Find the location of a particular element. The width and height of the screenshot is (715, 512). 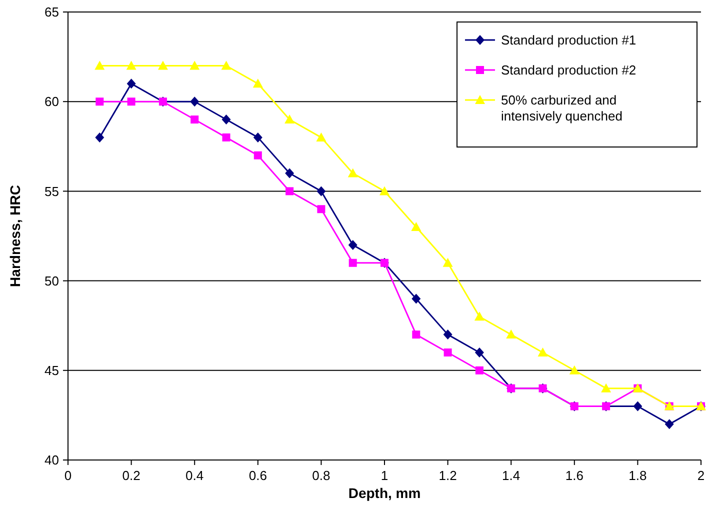

y-tick-label: 40 is located at coordinates (51, 460).